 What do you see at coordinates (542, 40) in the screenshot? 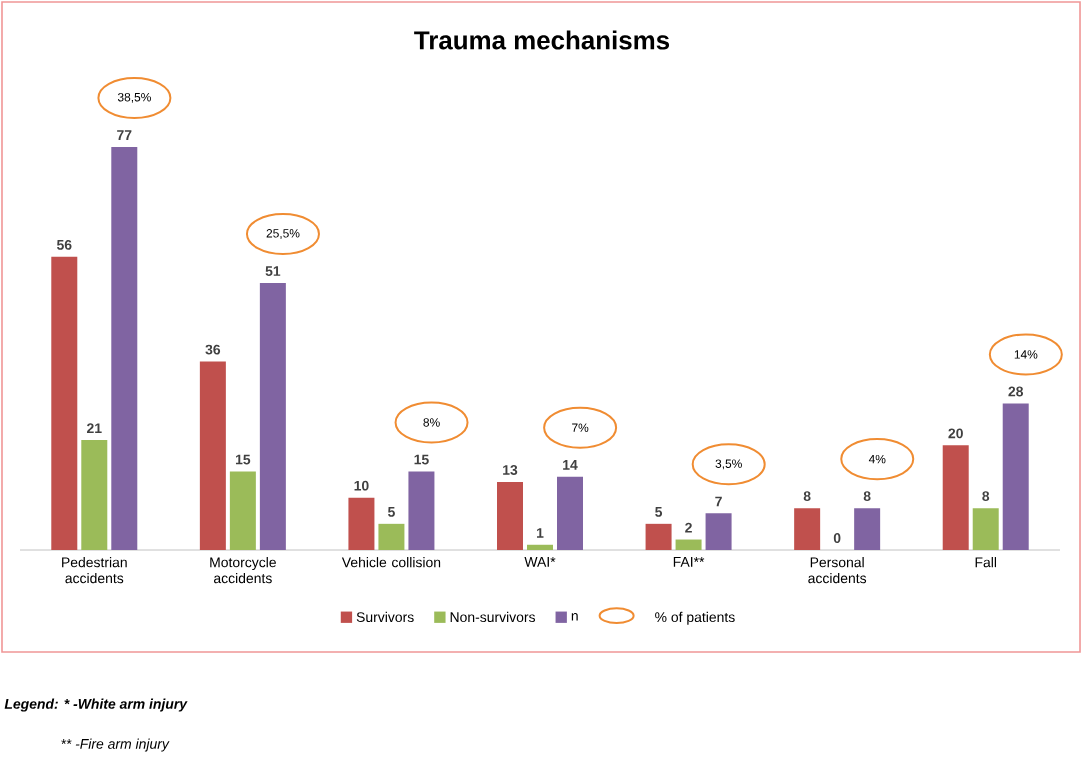
I see `chart-title: Trauma mechanisms` at bounding box center [542, 40].